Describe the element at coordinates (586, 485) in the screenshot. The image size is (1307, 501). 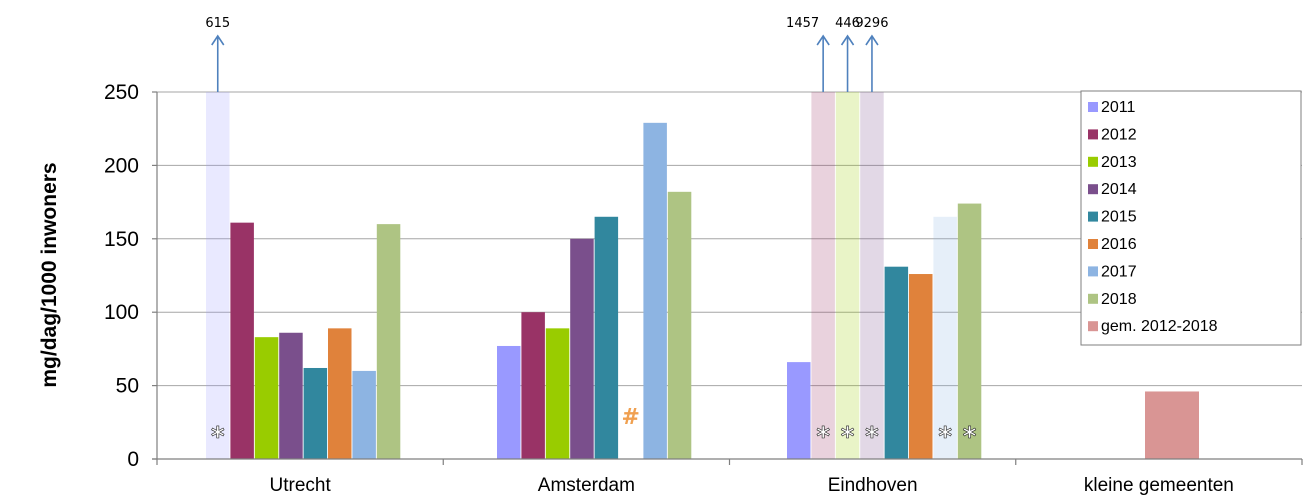
I see `x-category-label: Amsterdam` at that location.